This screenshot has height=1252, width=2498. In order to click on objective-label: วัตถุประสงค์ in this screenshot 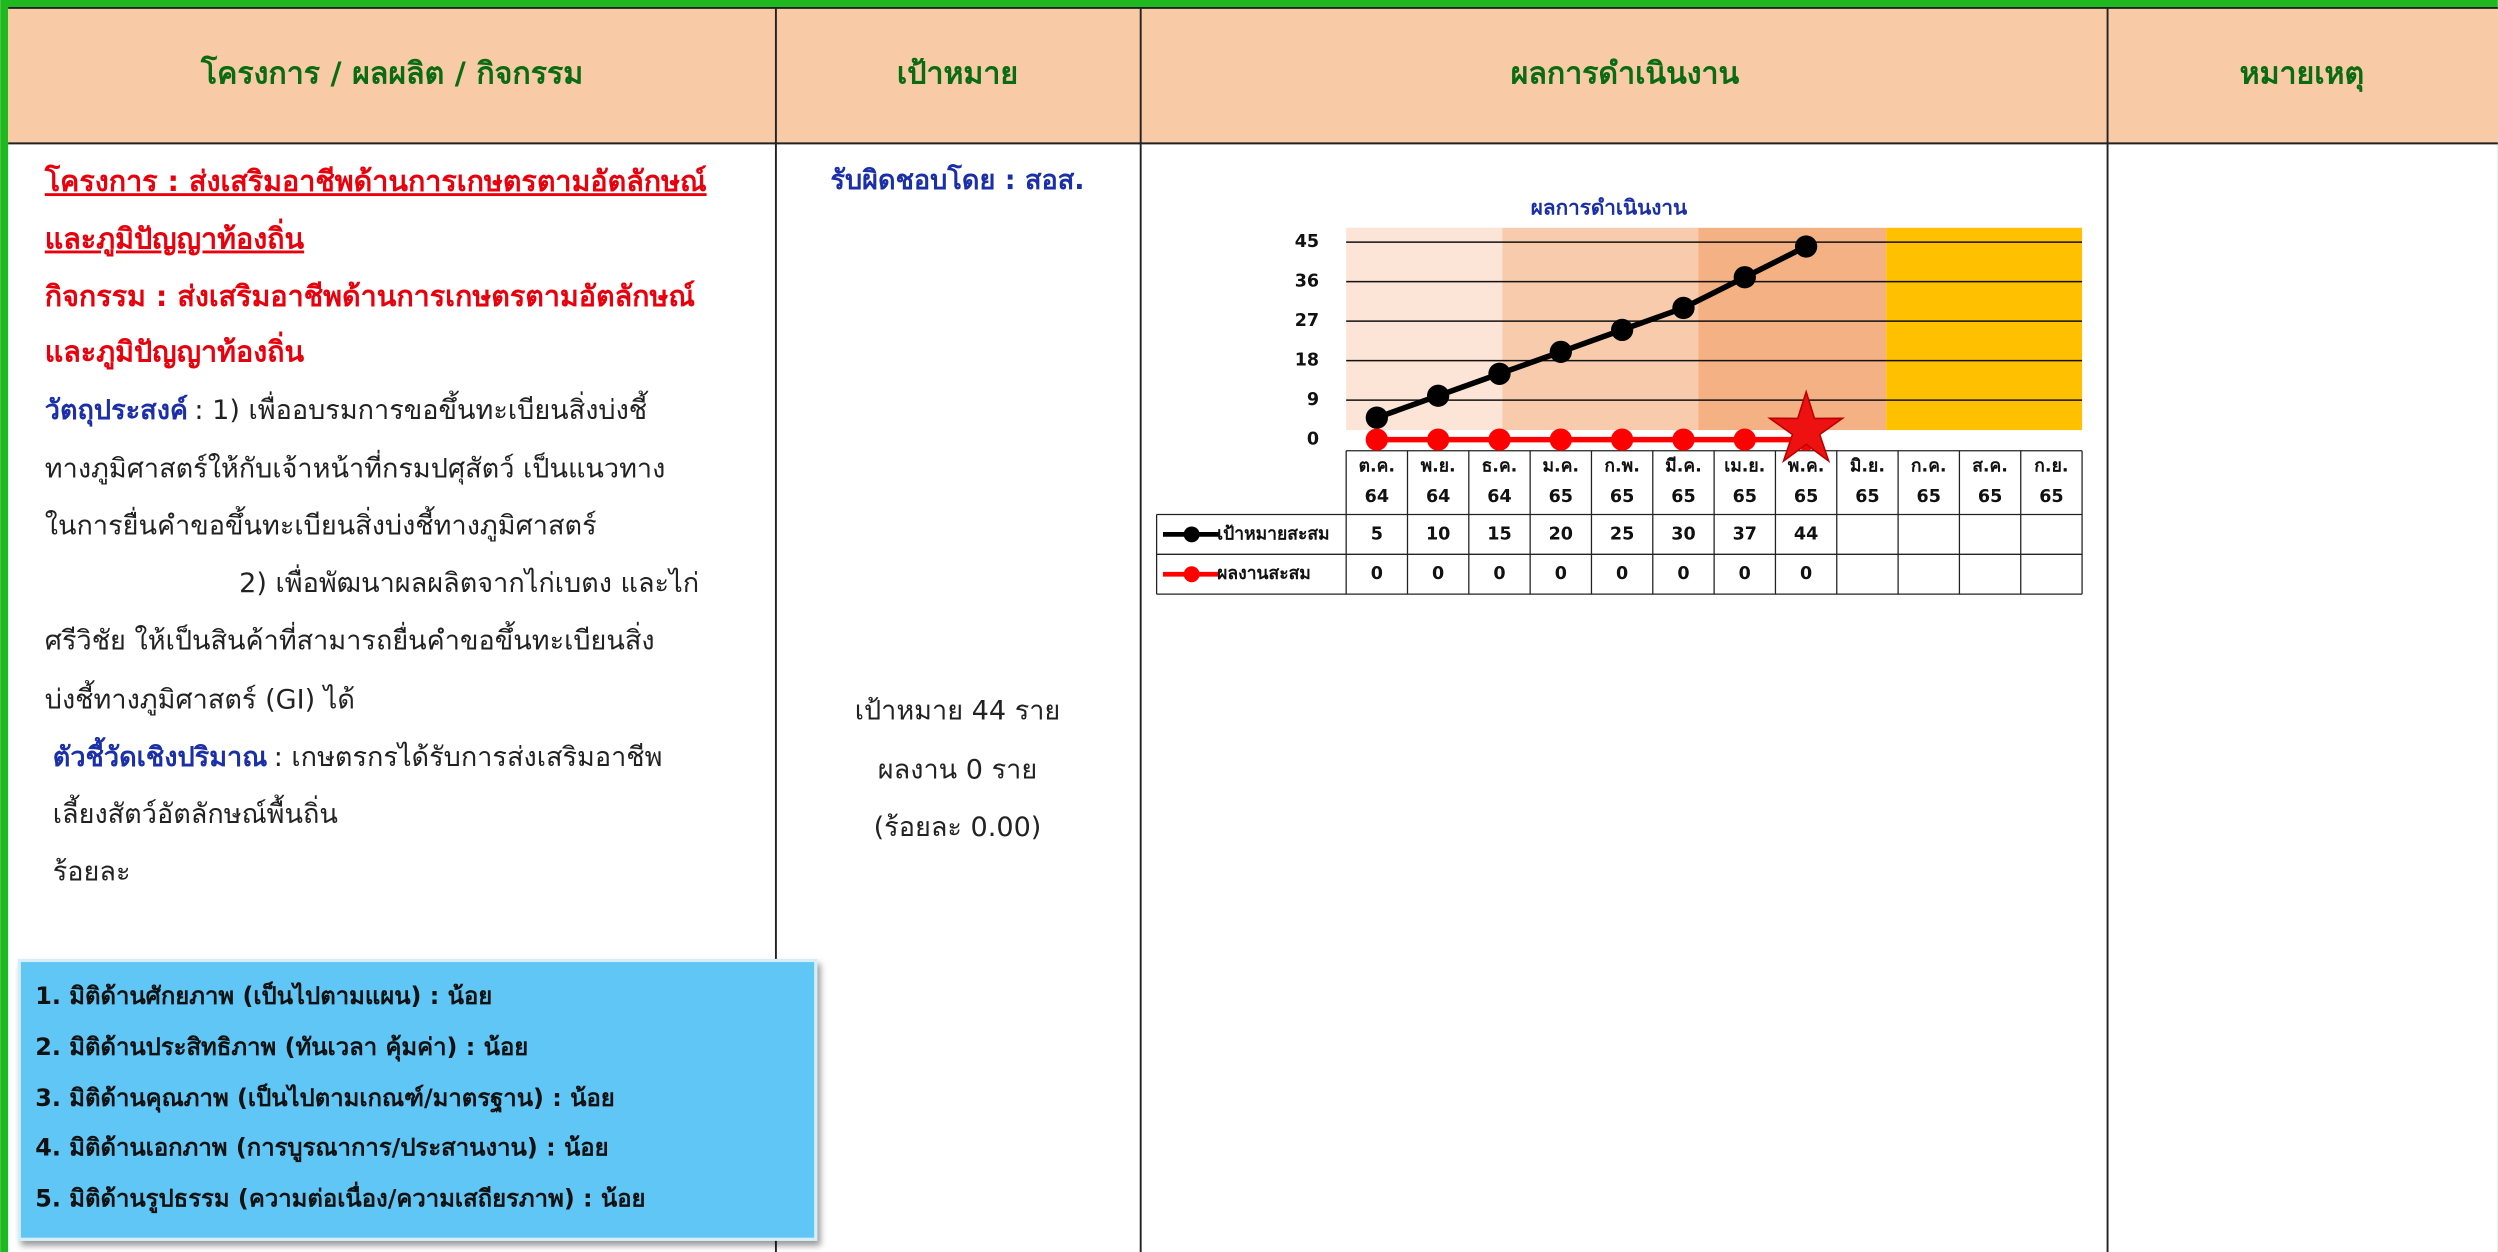, I will do `click(116, 409)`.